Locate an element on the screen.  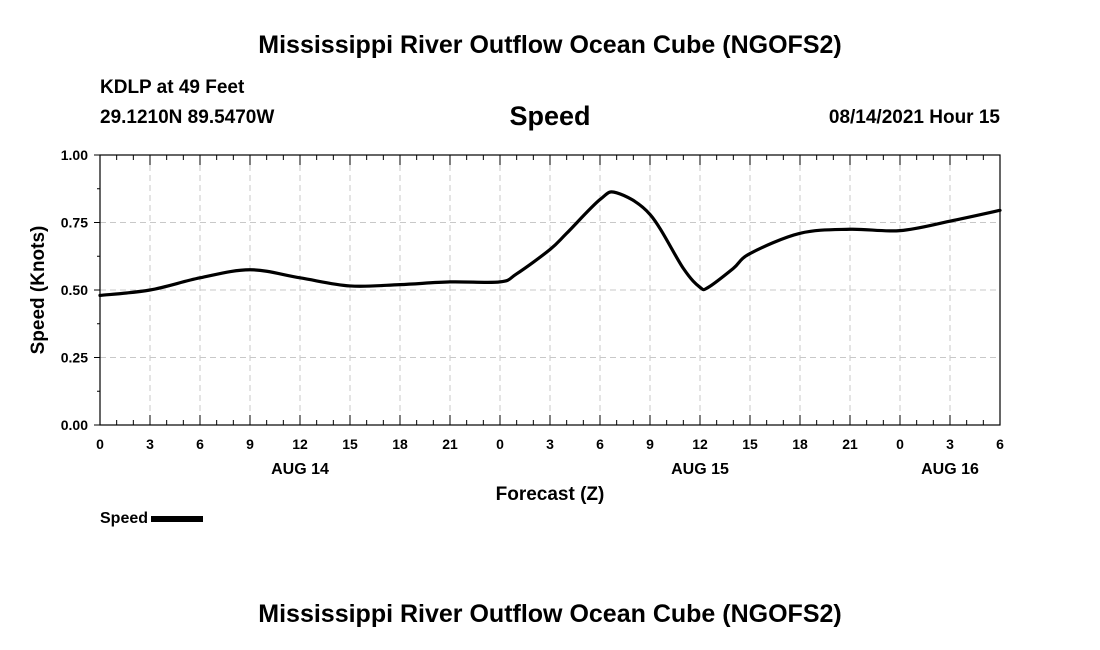
legend: Speed is located at coordinates (152, 519).